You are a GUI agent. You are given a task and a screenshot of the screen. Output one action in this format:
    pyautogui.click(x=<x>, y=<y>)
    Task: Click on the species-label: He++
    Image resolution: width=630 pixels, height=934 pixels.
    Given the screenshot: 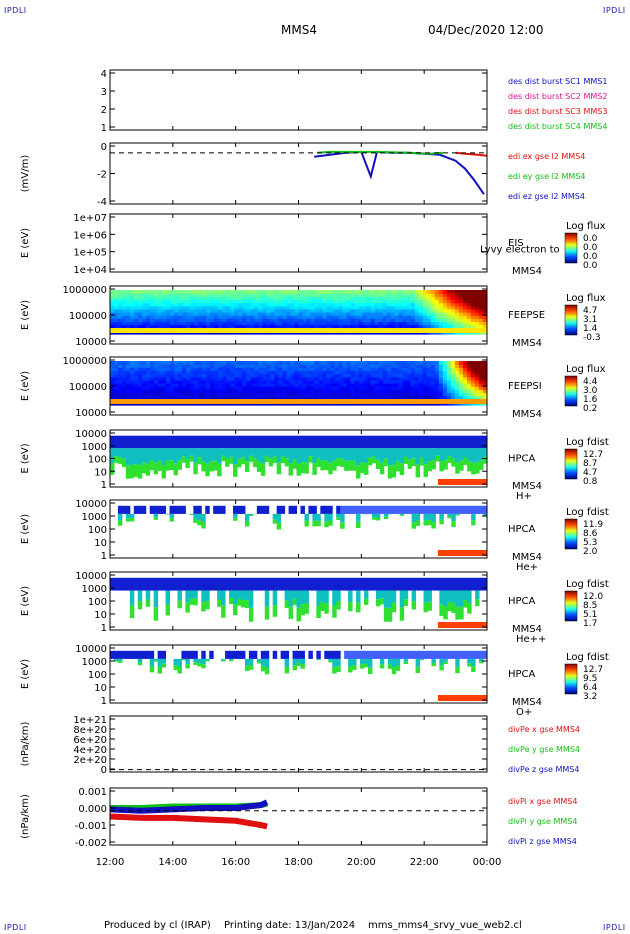 What is the action you would take?
    pyautogui.click(x=531, y=639)
    